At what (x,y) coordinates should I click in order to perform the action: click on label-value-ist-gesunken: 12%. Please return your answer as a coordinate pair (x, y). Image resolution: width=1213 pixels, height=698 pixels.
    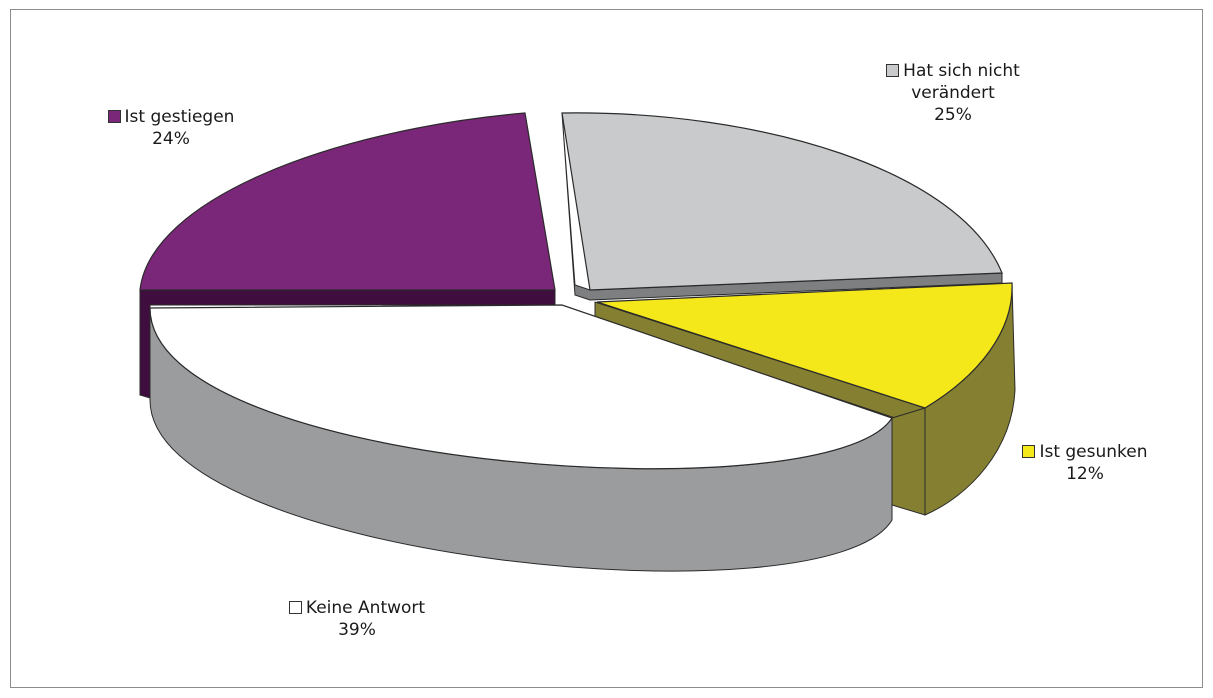
    Looking at the image, I should click on (1085, 474).